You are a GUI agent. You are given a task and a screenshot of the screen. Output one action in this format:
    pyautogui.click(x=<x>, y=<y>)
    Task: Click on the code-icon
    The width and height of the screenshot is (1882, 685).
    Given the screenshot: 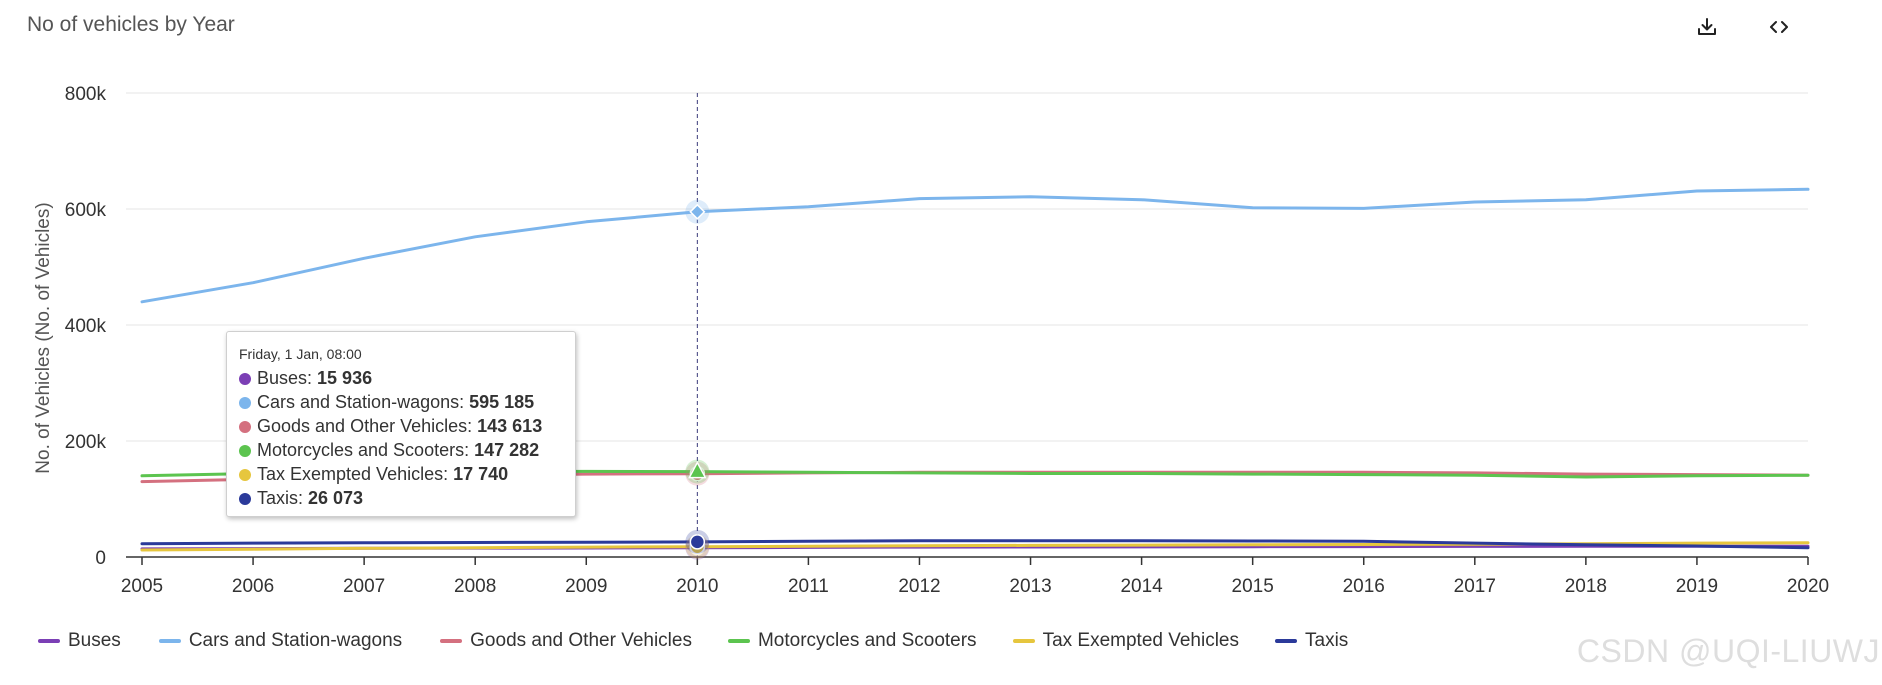 What is the action you would take?
    pyautogui.click(x=1779, y=27)
    